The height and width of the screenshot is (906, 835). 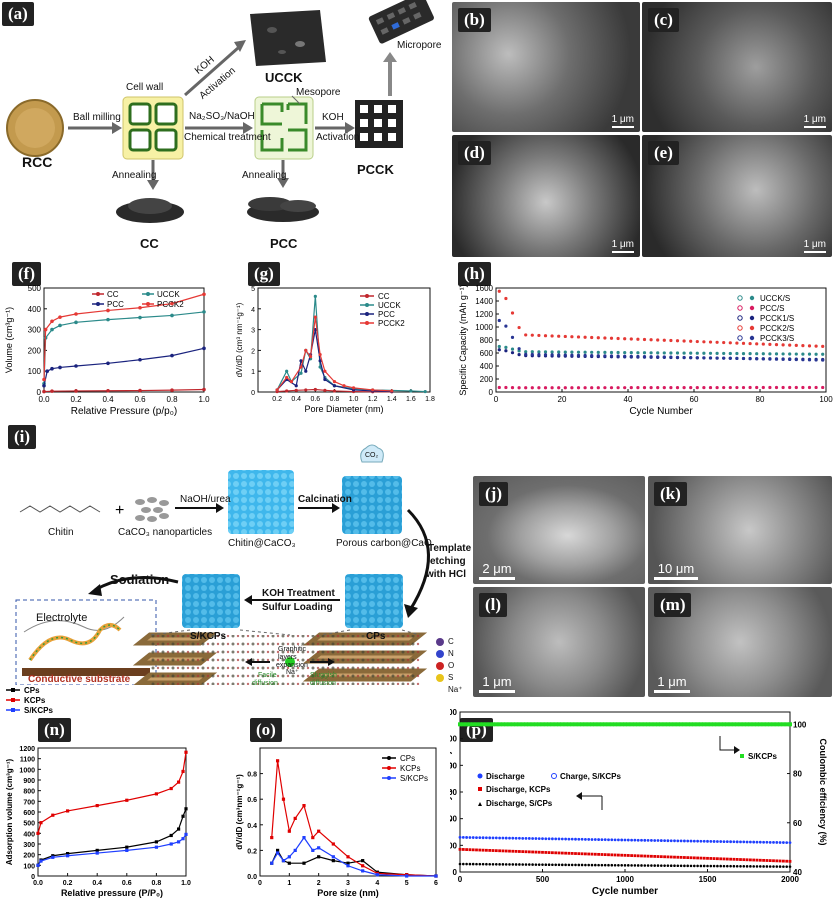 I want to click on pointer-arrowhead, so click(x=737, y=750).